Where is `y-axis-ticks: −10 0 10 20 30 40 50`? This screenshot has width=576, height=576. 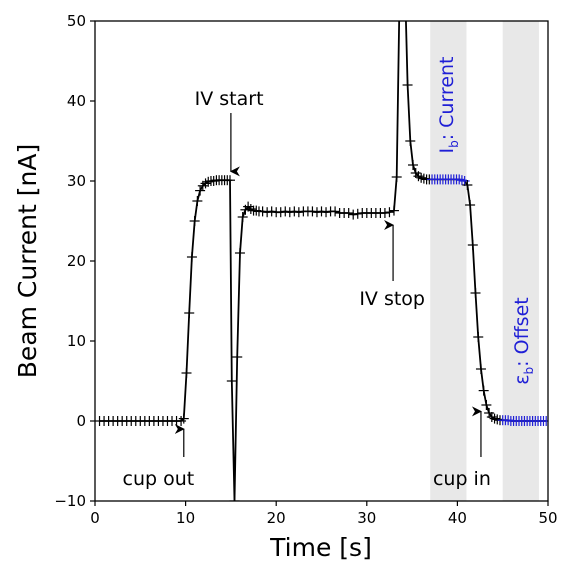
y-axis-ticks: −10 0 10 20 30 40 50 is located at coordinates (74, 261).